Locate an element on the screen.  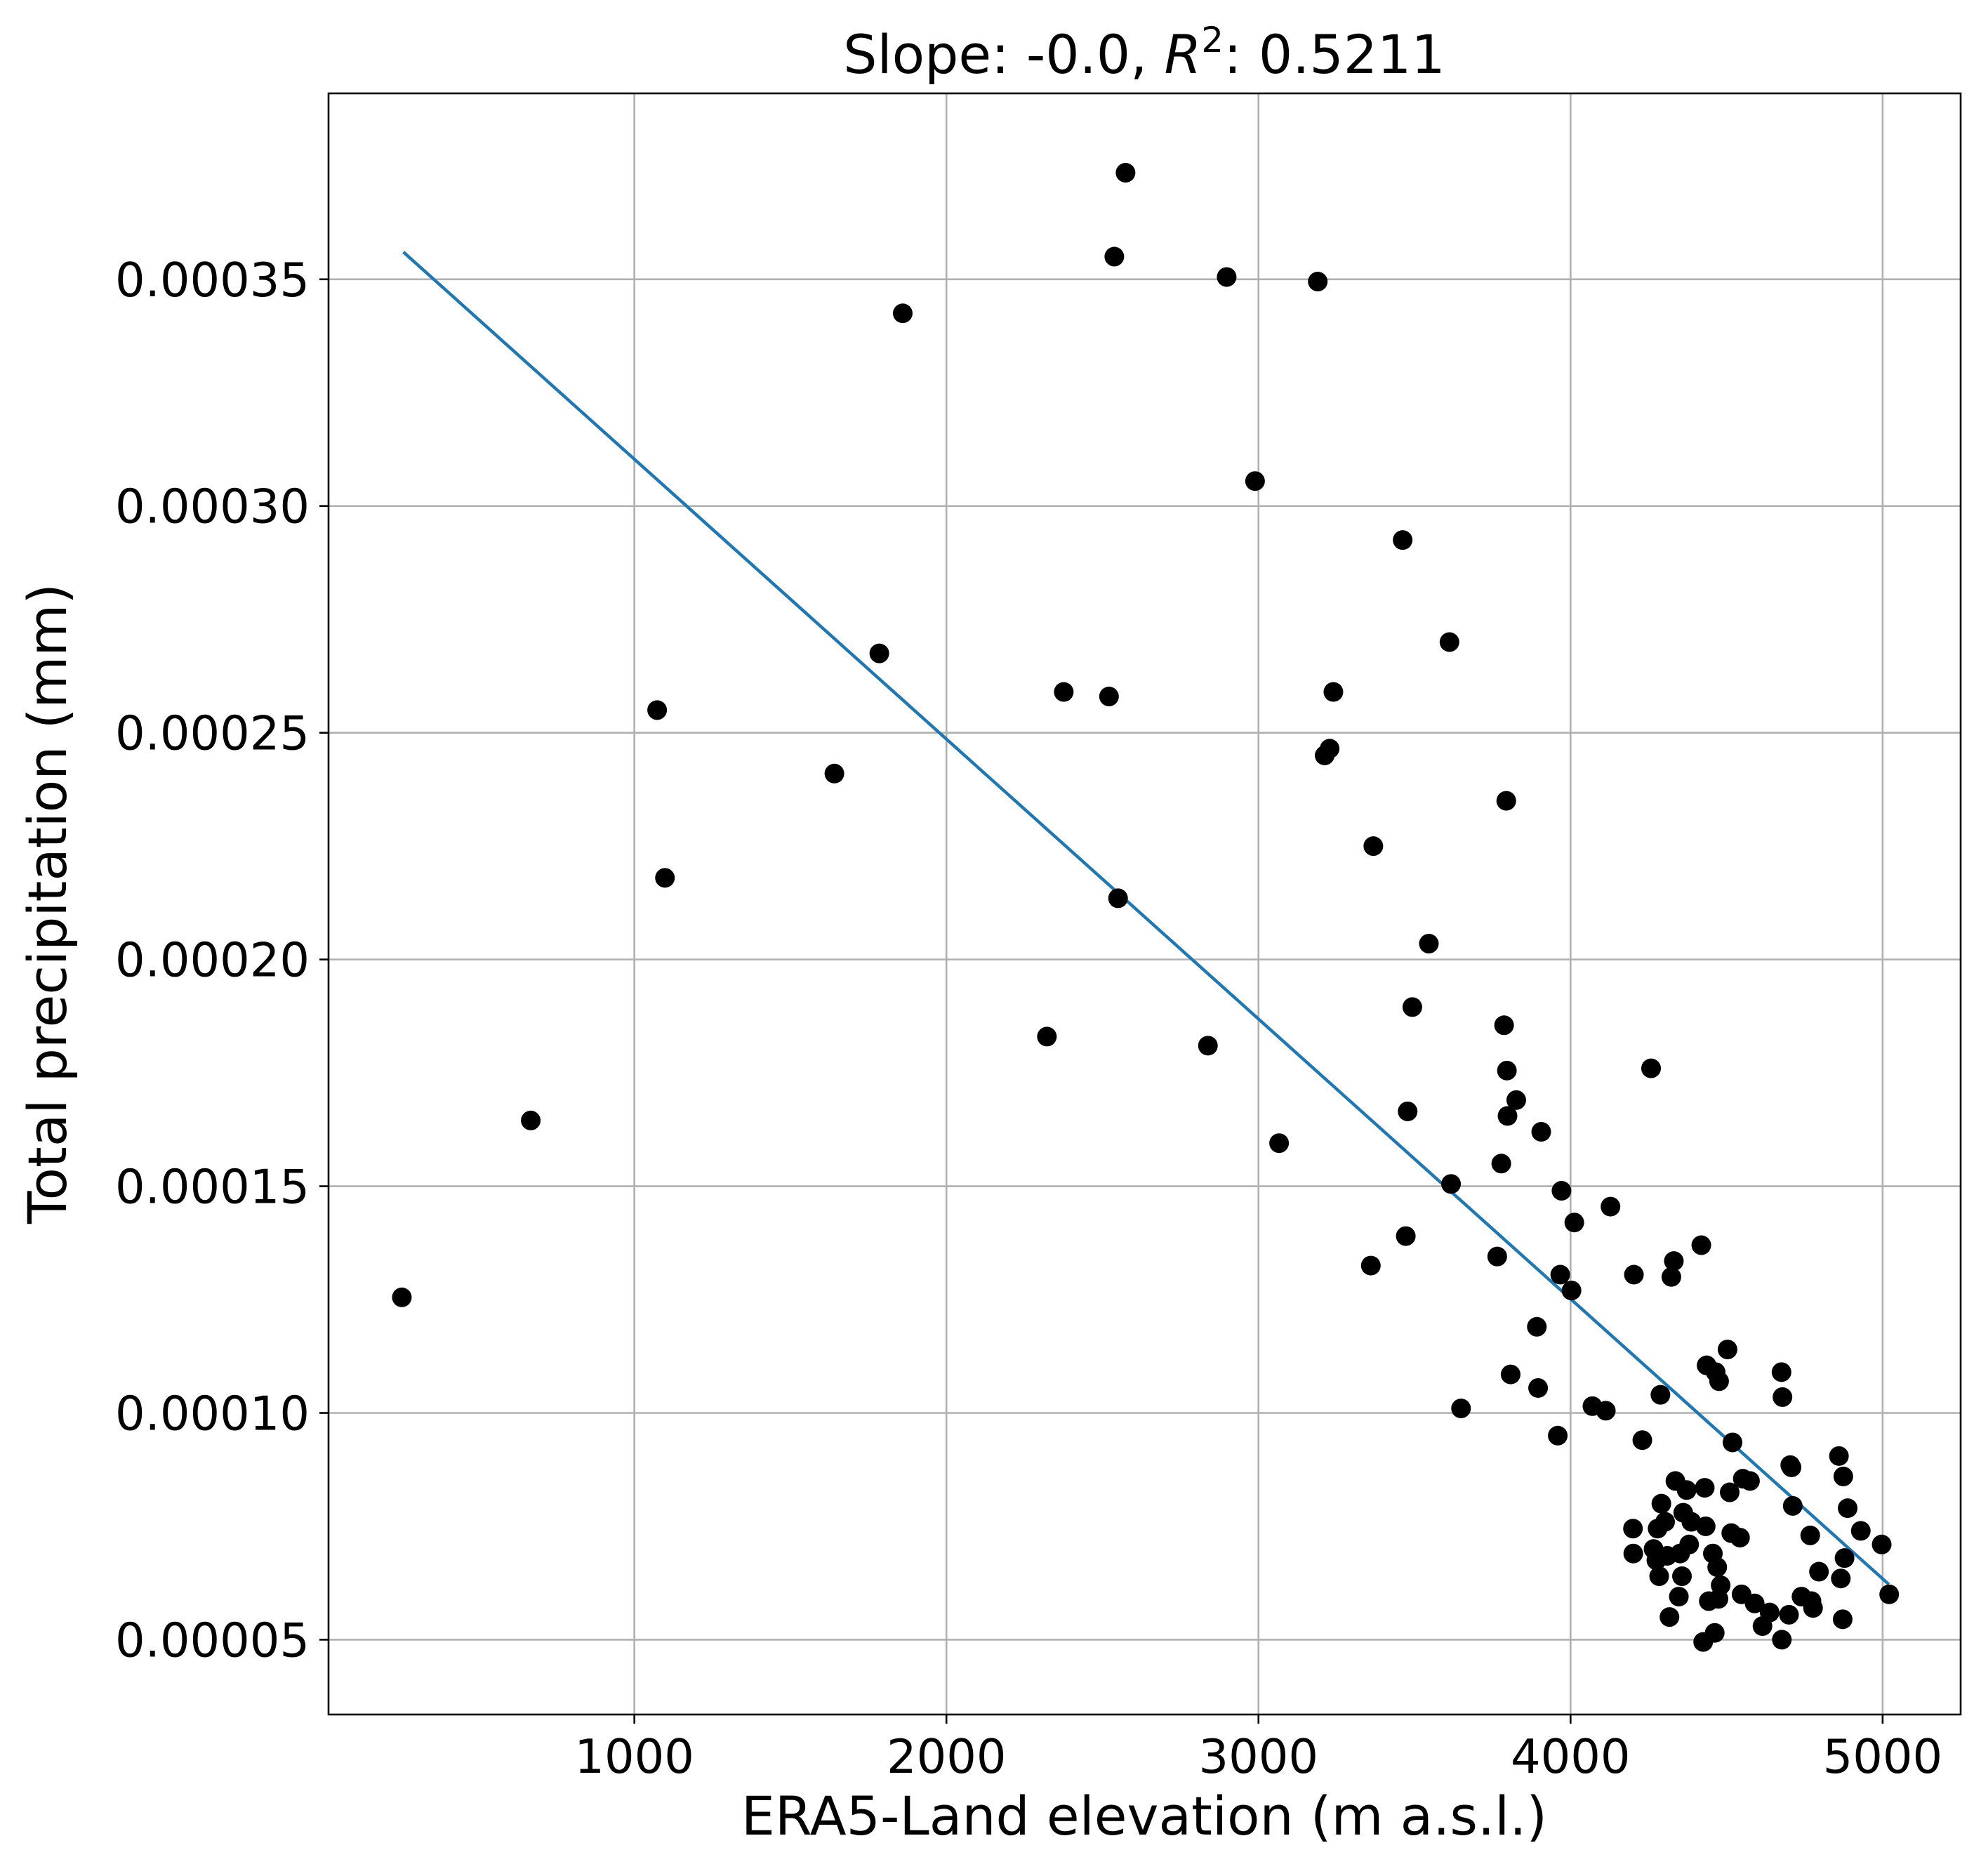
y-tick-label: 0.00025 is located at coordinates (212, 733).